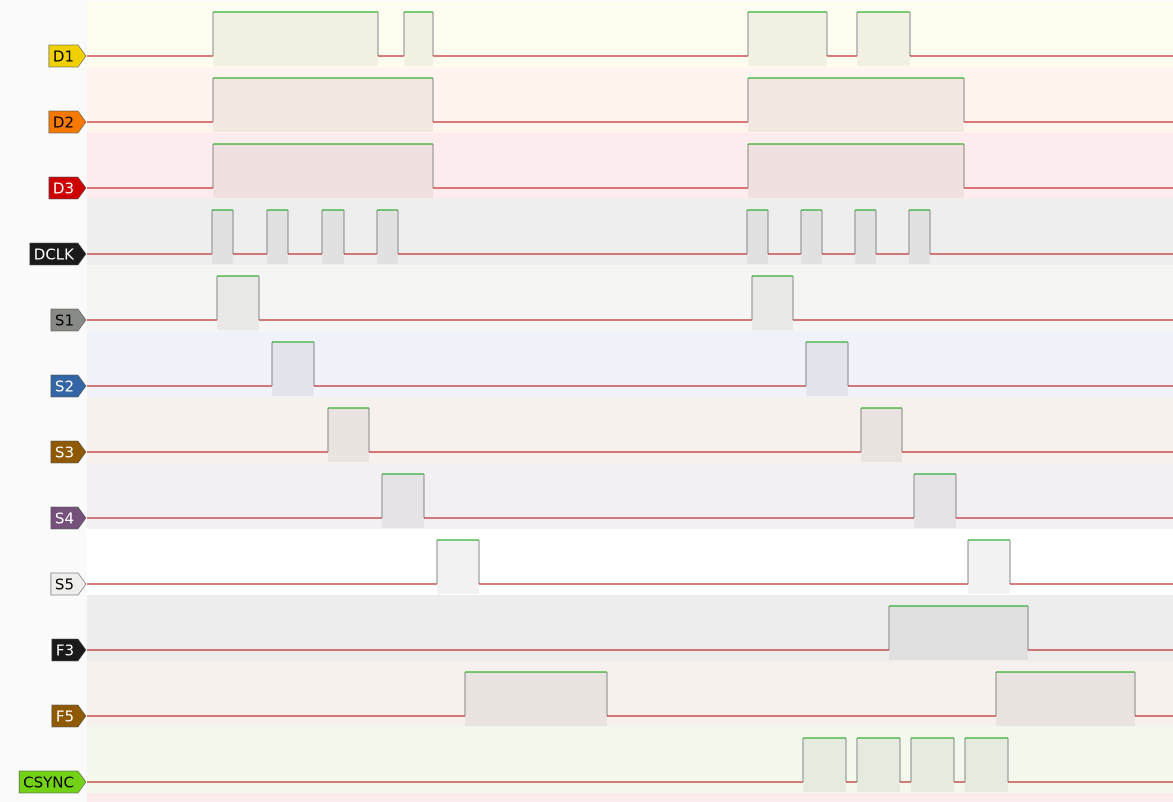 This screenshot has width=1173, height=802. I want to click on channel-label: F3, so click(65, 651).